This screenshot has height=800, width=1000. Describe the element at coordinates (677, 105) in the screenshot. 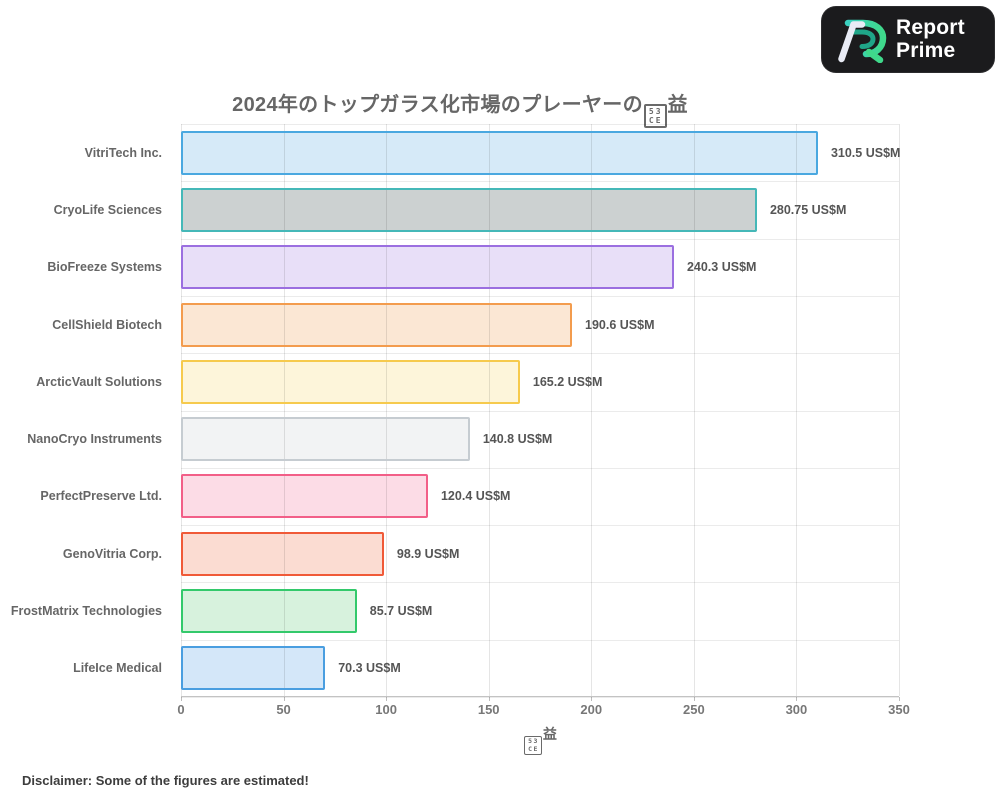

I see `chart-title-suffix: 益` at that location.